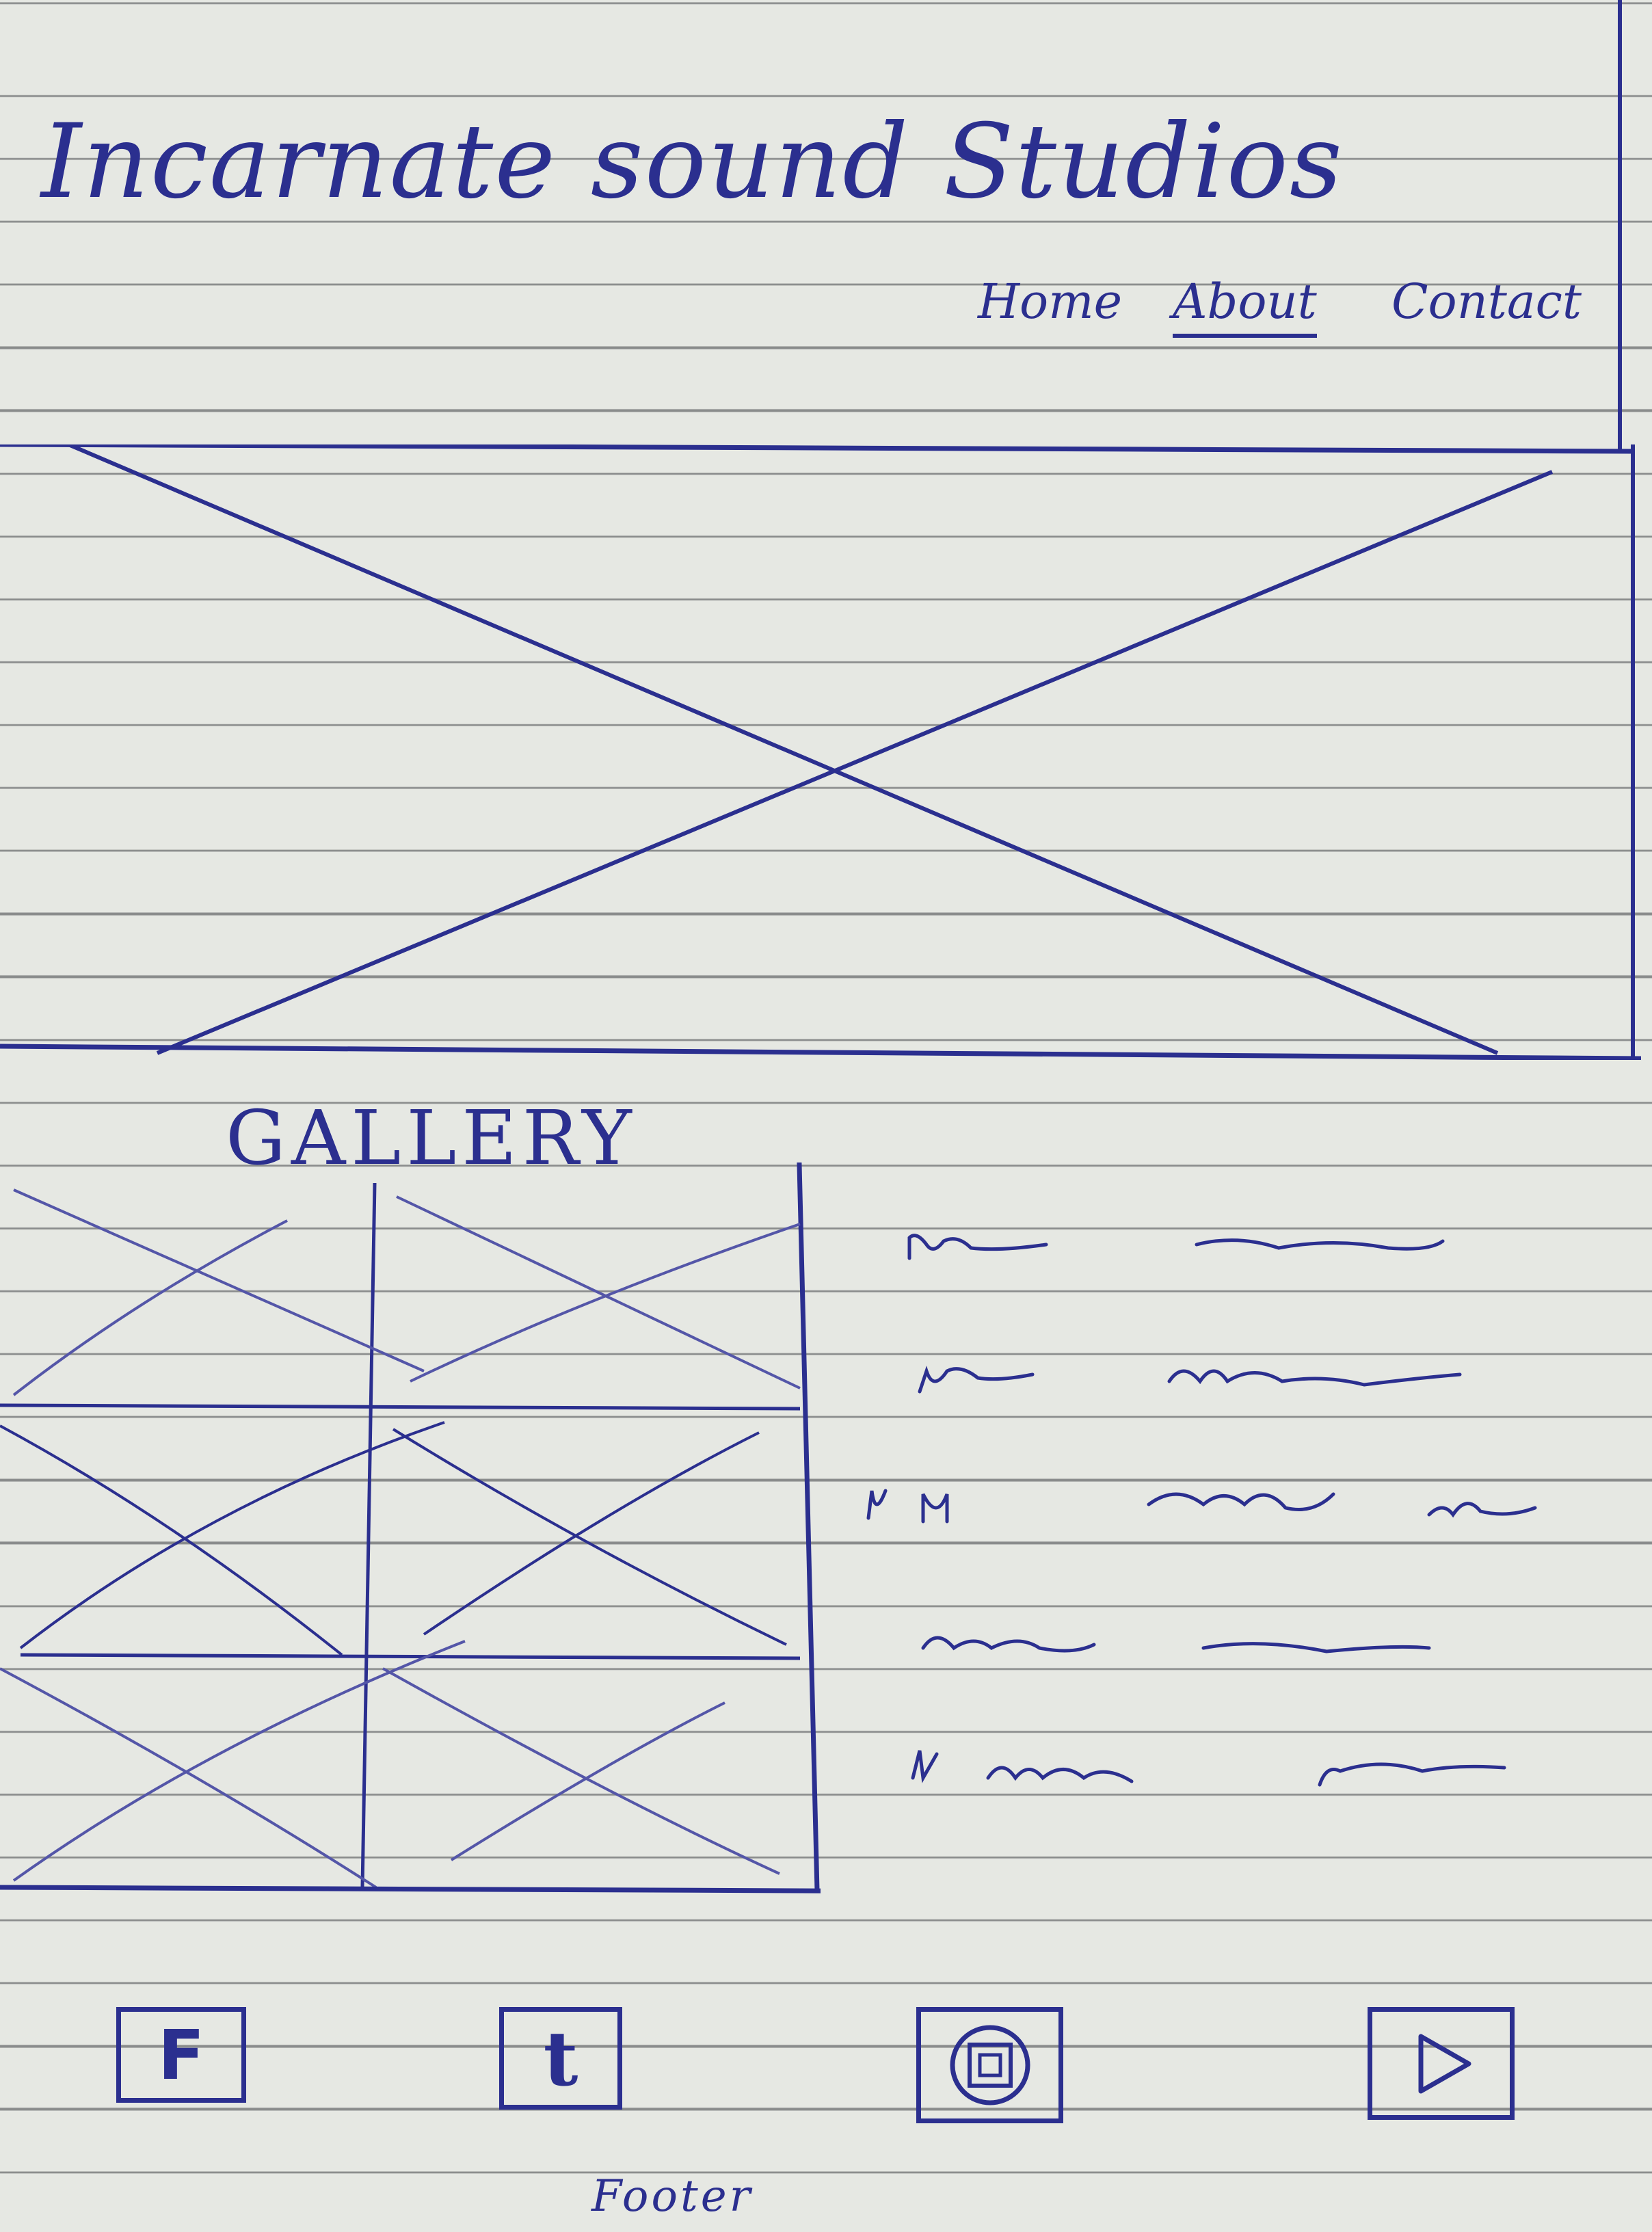 Image resolution: width=1652 pixels, height=2232 pixels. I want to click on play-icon, so click(1441, 2063).